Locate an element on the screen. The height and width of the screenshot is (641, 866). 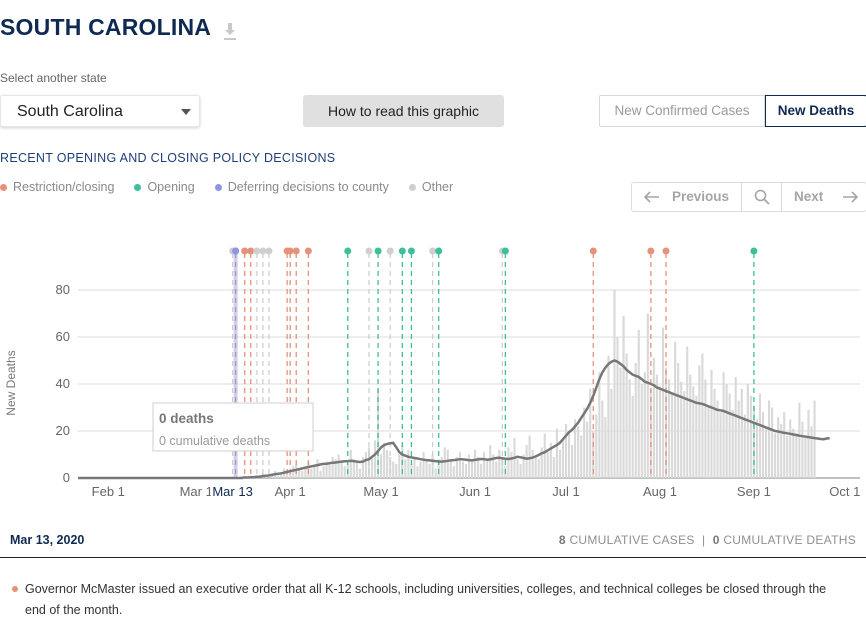
legend-label-other: Other is located at coordinates (437, 187).